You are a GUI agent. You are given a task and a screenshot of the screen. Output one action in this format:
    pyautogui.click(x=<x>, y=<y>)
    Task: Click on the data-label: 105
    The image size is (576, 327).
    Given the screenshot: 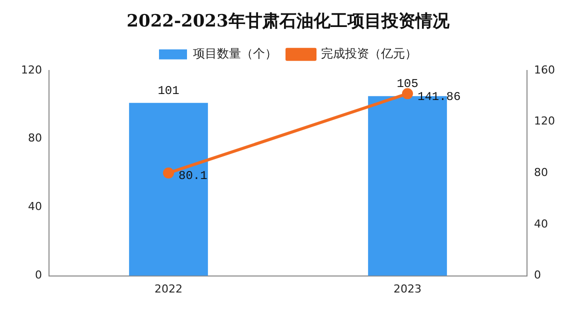 What is the action you would take?
    pyautogui.click(x=407, y=84)
    